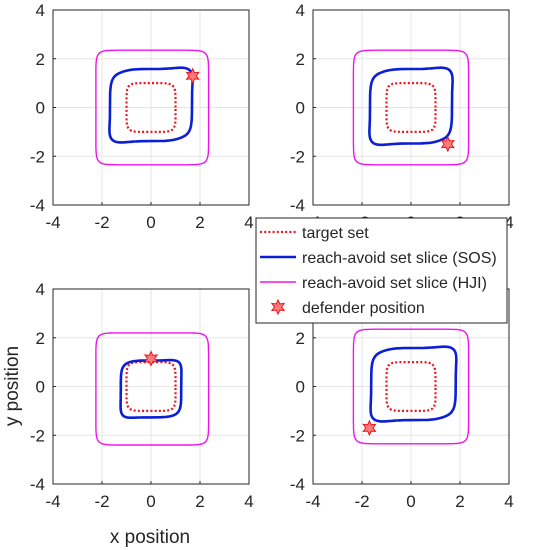 This screenshot has height=550, width=538. Describe the element at coordinates (12, 386) in the screenshot. I see `y-axis-label: y position` at that location.